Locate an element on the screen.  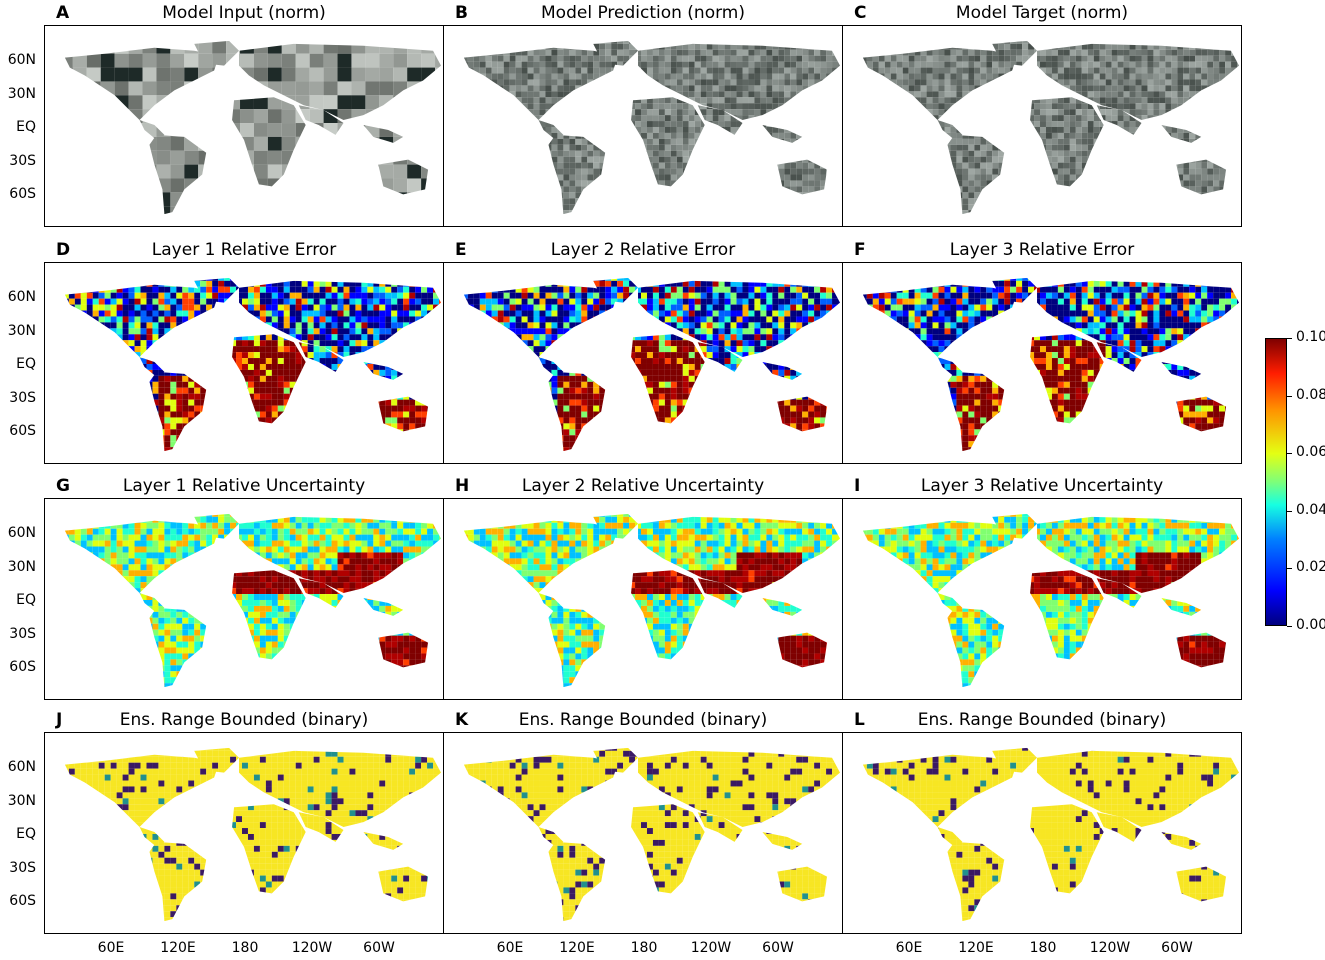
colorbar-tick-label: 0.08 is located at coordinates (1310, 395).